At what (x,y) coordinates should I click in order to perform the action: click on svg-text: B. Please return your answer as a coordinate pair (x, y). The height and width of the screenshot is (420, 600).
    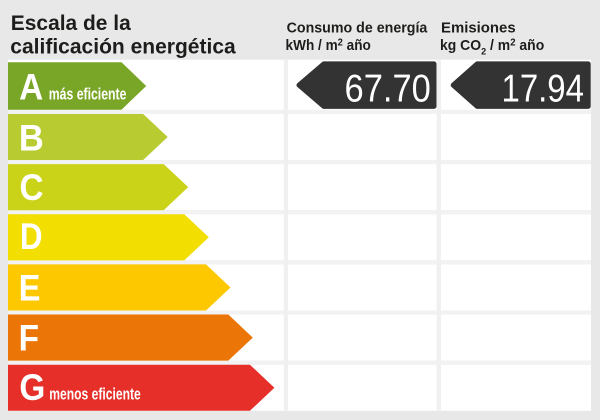
    Looking at the image, I should click on (31, 137).